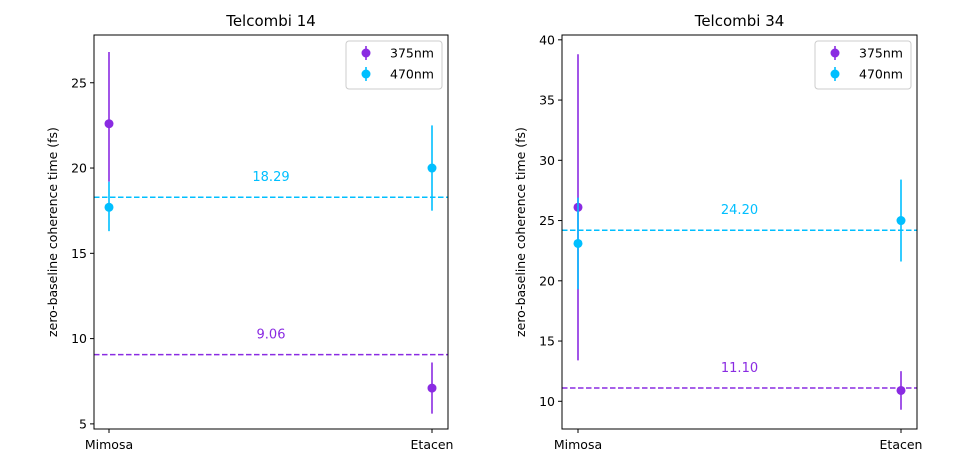 The width and height of the screenshot is (960, 471). What do you see at coordinates (547, 39) in the screenshot?
I see `y-tick-label: 40` at bounding box center [547, 39].